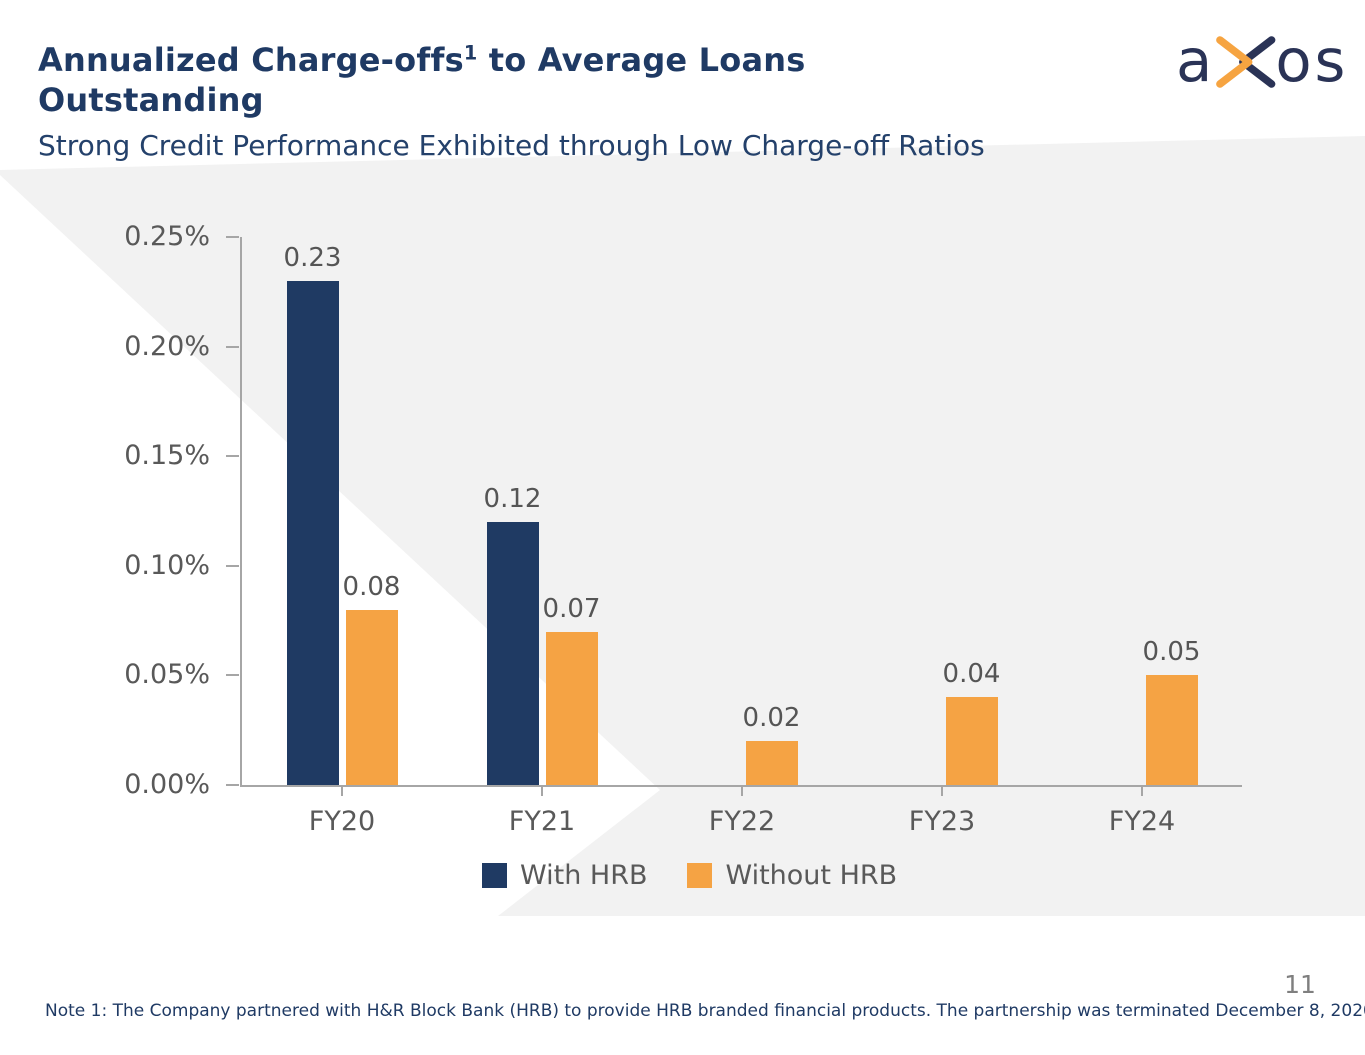  I want to click on bar-without-hrb-fy21, so click(571, 708).